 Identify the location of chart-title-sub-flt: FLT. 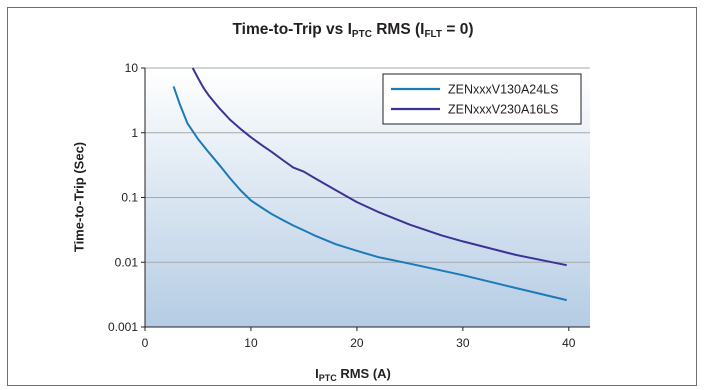
(433, 34).